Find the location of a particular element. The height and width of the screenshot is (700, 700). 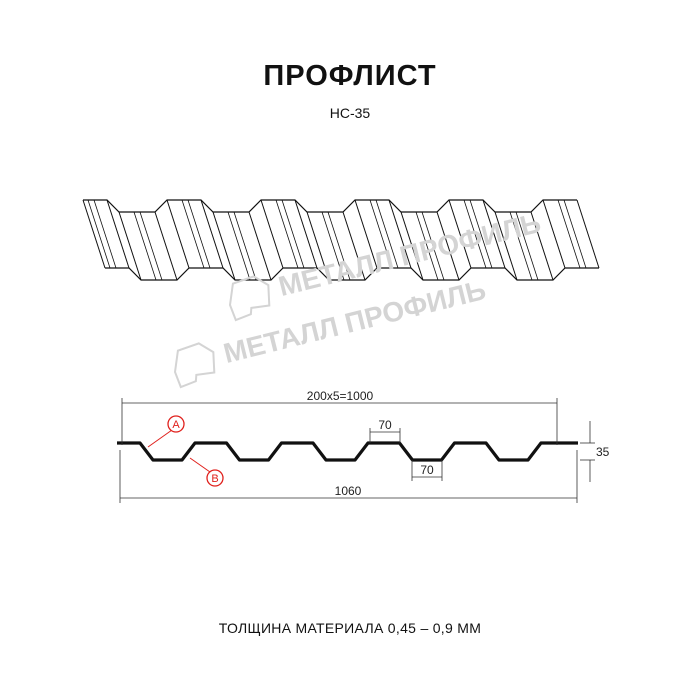

profile-line is located at coordinates (347, 451).